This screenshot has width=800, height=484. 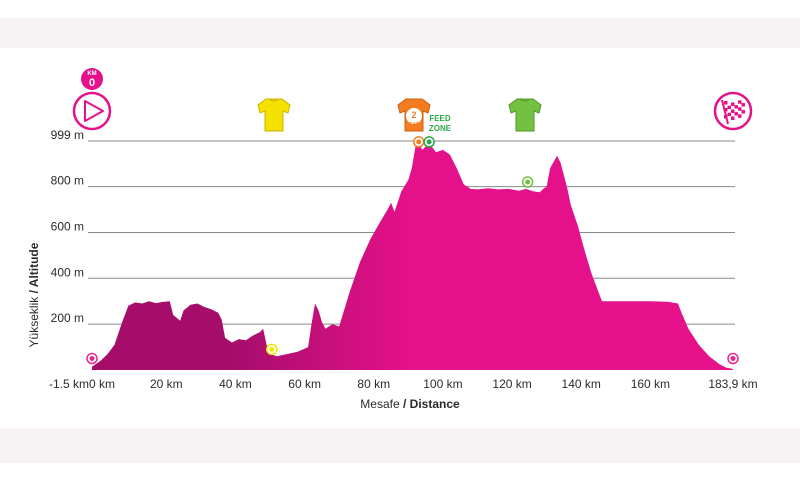 I want to click on x-tick-label: 60 km, so click(x=304, y=384).